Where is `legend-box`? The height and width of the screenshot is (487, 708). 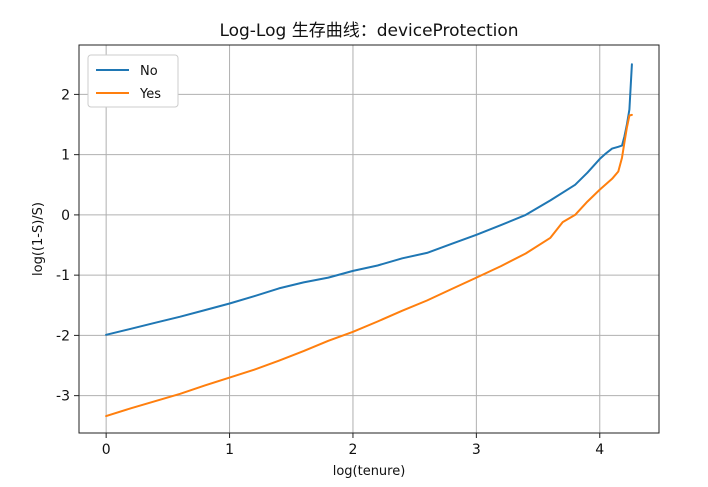
legend-box is located at coordinates (133, 81).